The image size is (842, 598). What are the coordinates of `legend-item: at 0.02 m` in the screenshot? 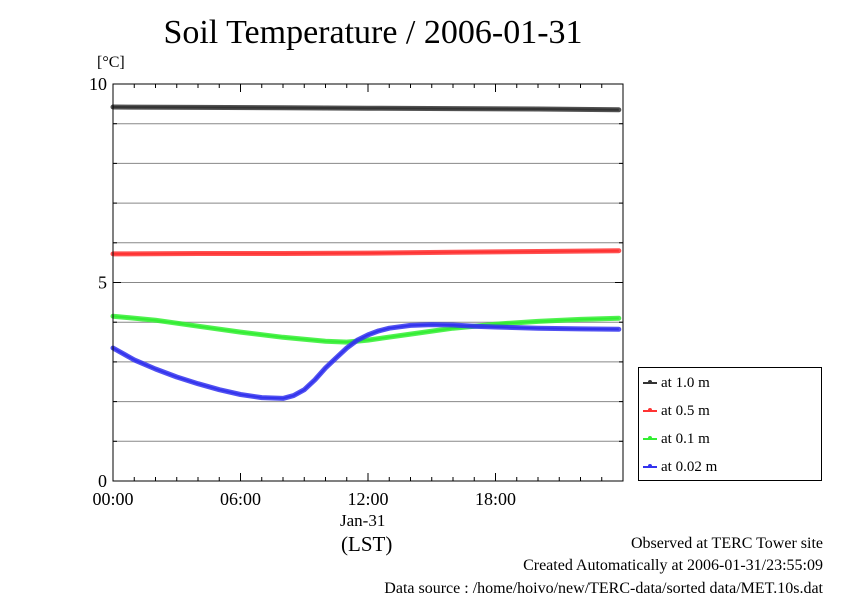 It's located at (680, 467).